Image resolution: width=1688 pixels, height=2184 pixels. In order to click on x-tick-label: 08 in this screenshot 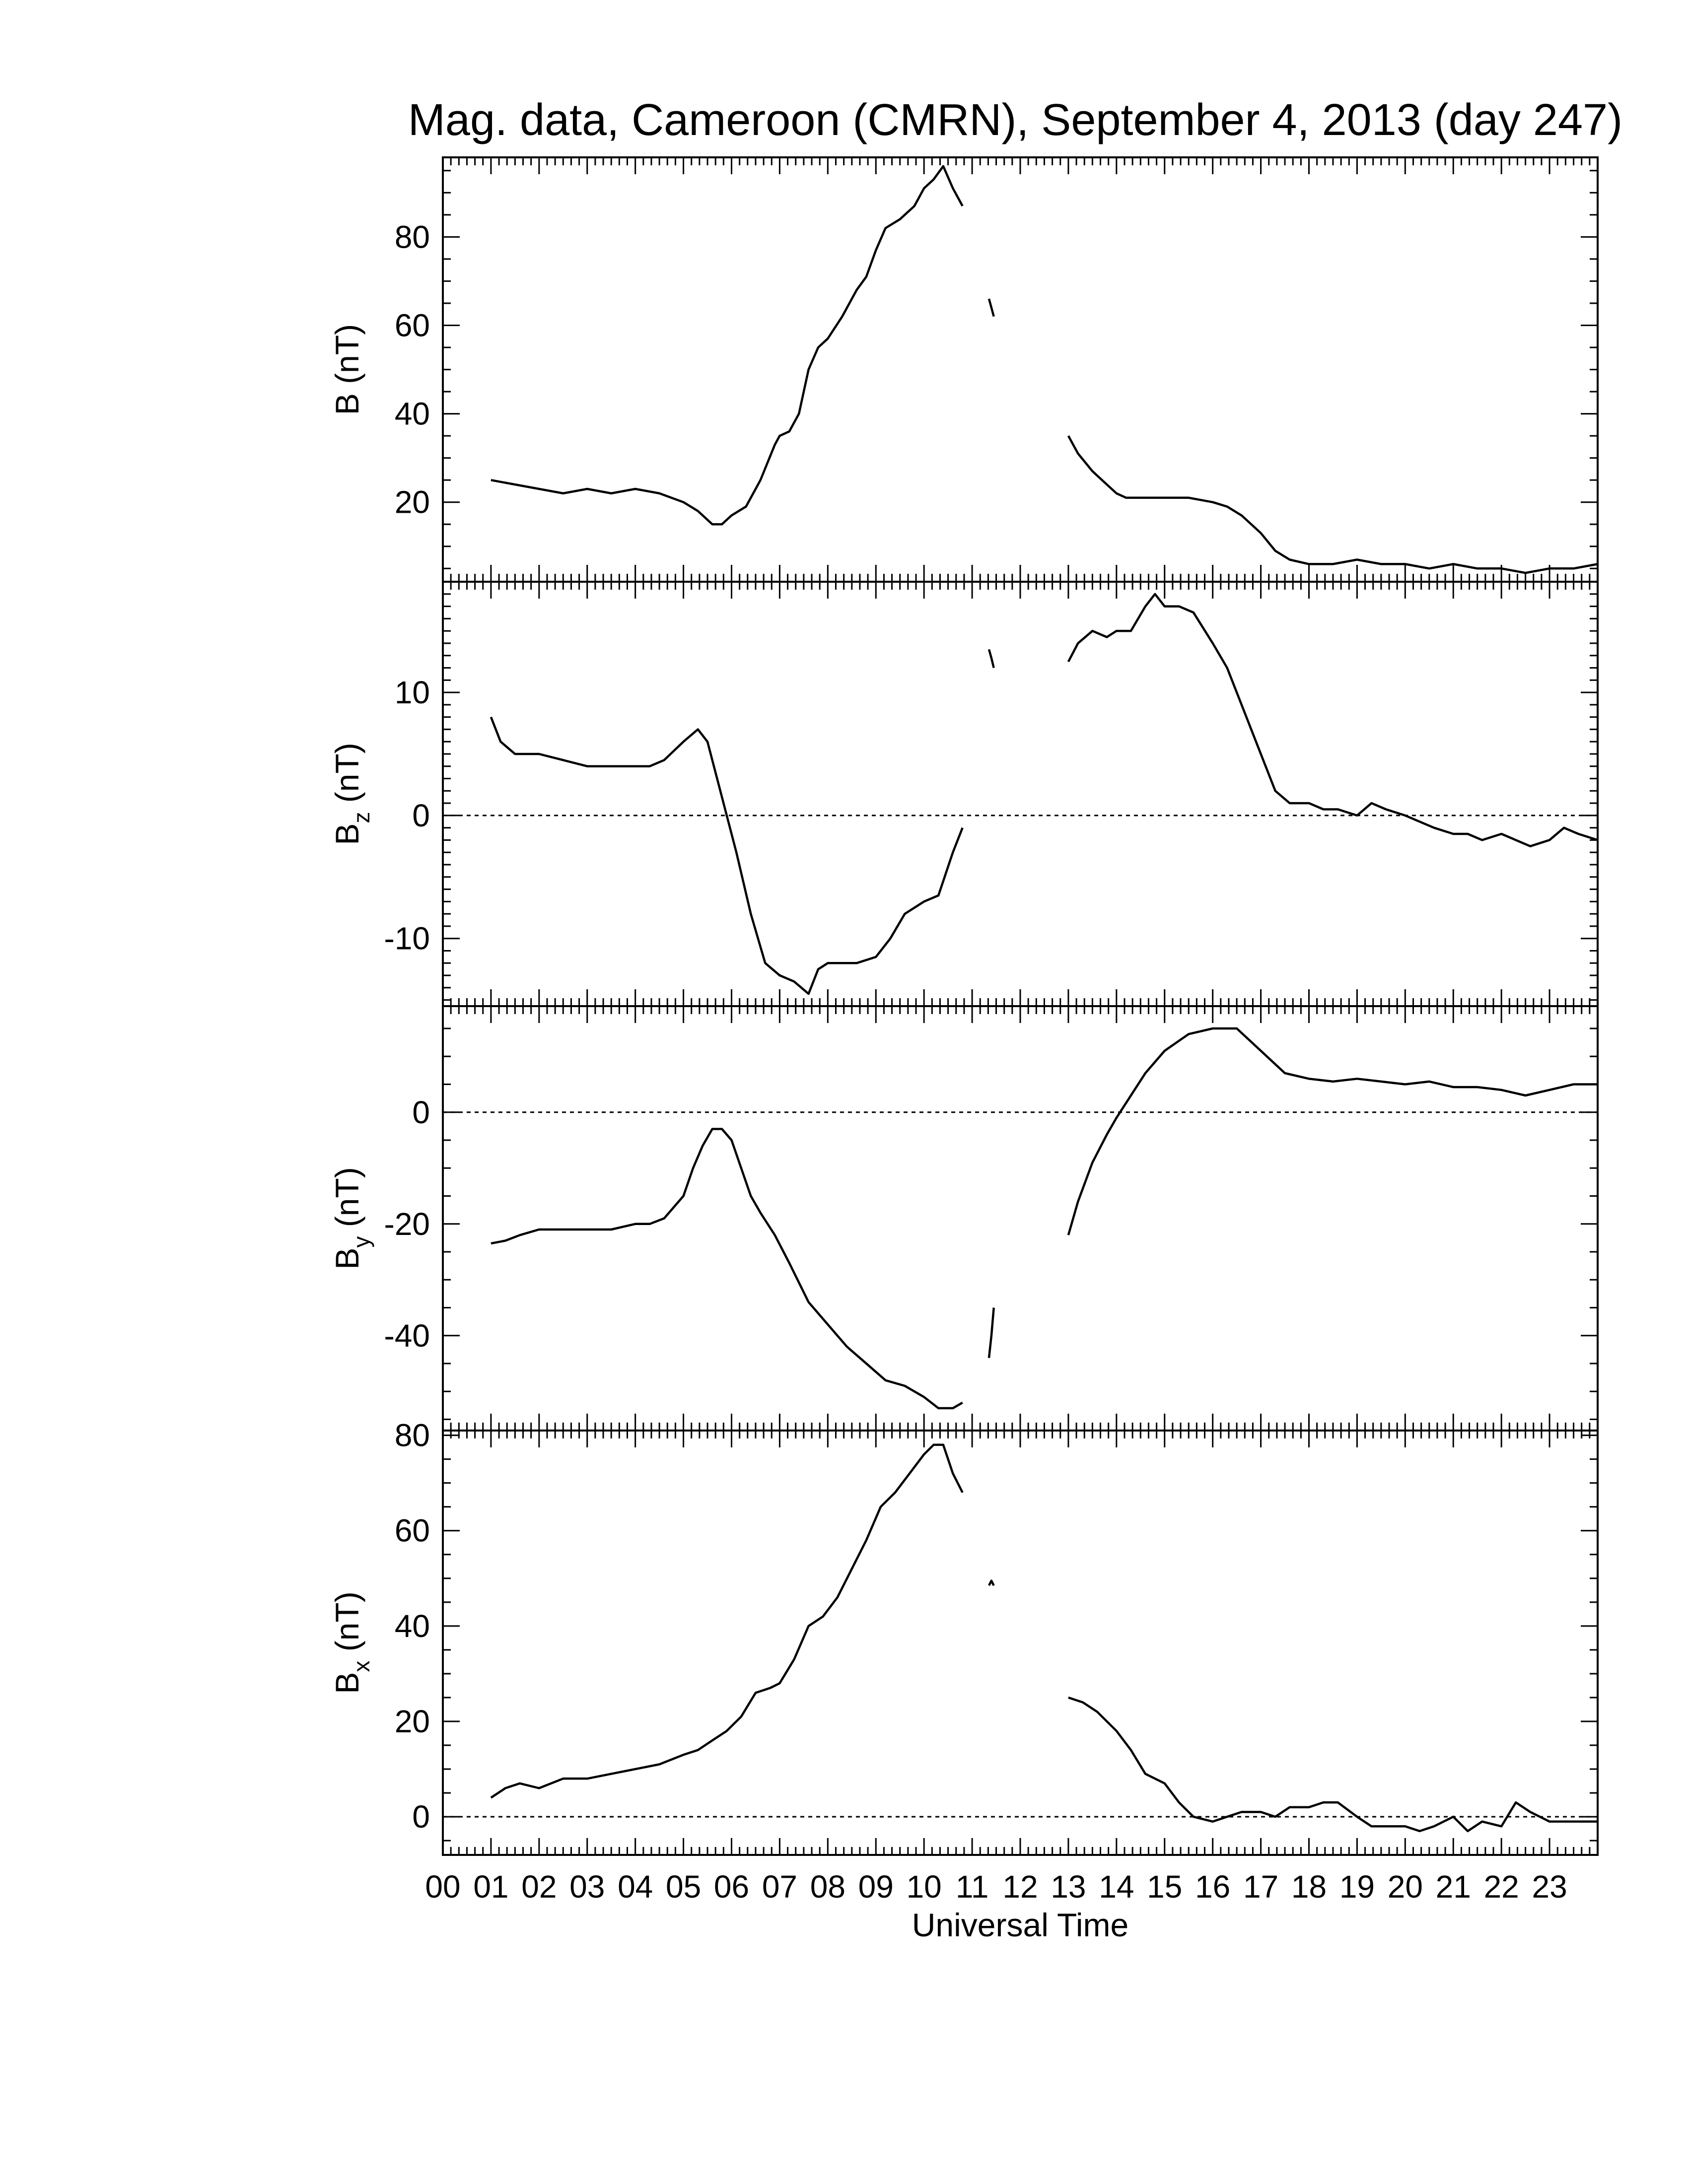, I will do `click(827, 1887)`.